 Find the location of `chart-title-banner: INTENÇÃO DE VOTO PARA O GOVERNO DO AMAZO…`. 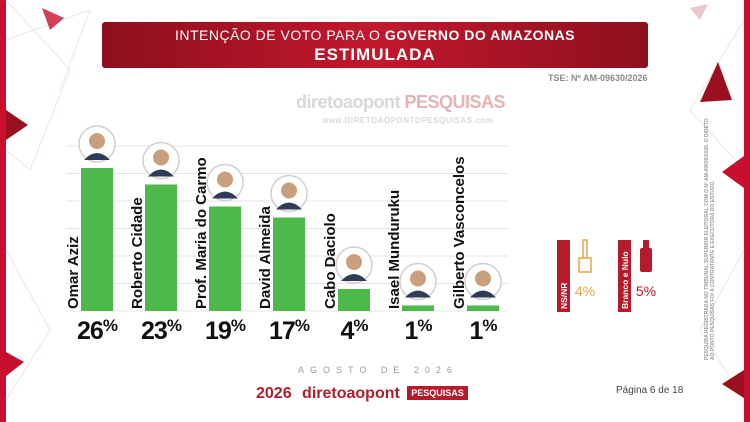

chart-title-banner: INTENÇÃO DE VOTO PARA O GOVERNO DO AMAZO… is located at coordinates (375, 45).